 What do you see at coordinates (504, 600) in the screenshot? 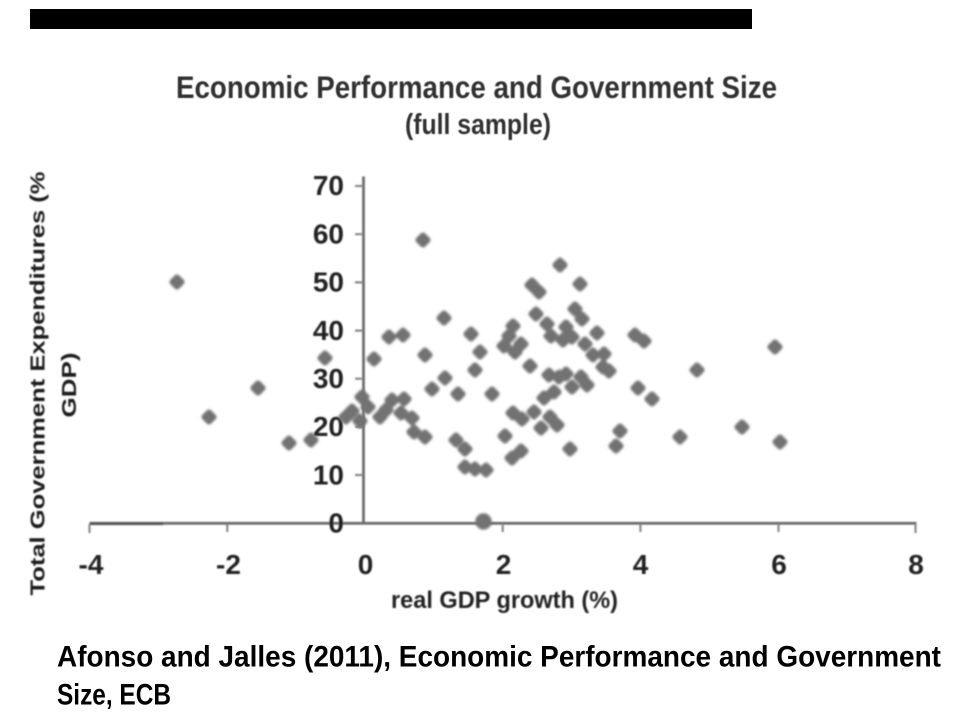
I see `svg-text: real GDP growth (%)` at bounding box center [504, 600].